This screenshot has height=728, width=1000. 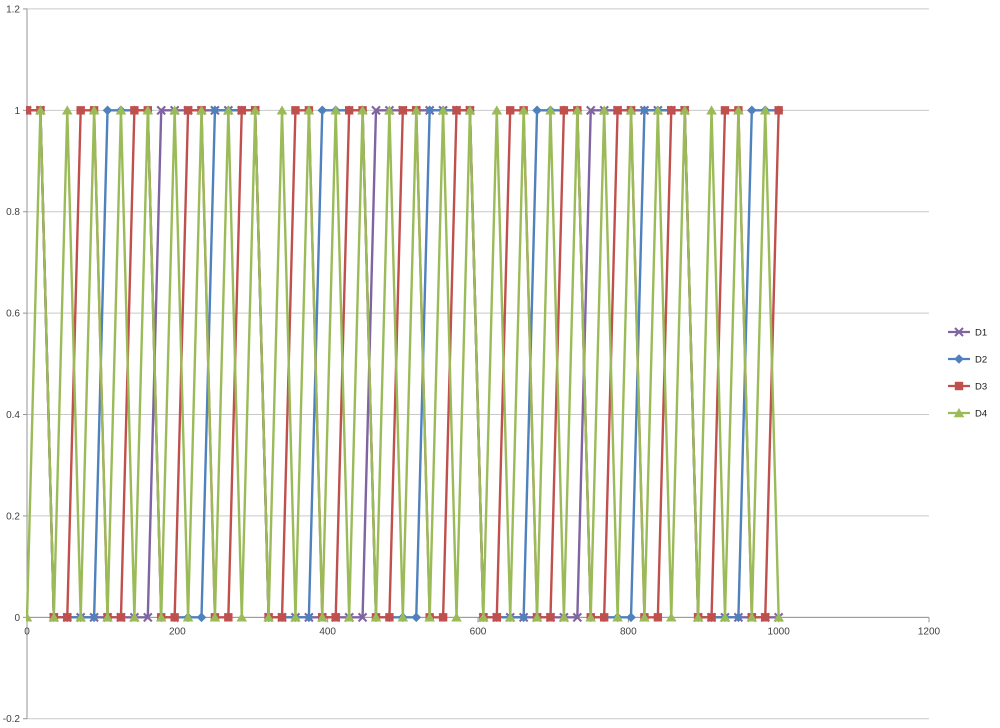 What do you see at coordinates (327, 631) in the screenshot?
I see `x-axis-tick-label: 400` at bounding box center [327, 631].